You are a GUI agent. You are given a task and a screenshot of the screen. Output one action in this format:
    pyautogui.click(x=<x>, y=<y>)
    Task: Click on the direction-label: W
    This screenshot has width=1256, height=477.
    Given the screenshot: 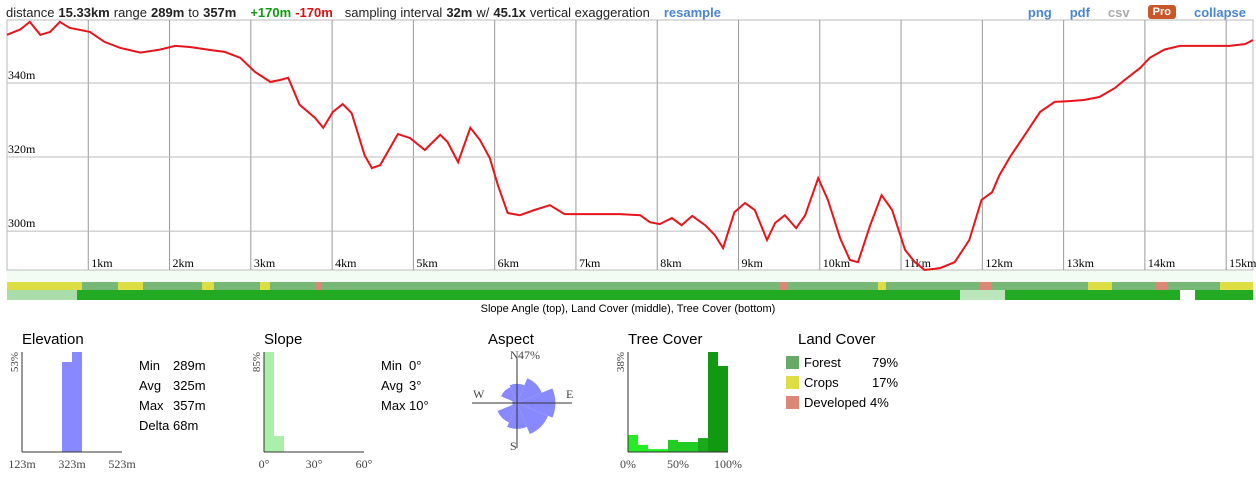 What is the action you would take?
    pyautogui.click(x=479, y=394)
    